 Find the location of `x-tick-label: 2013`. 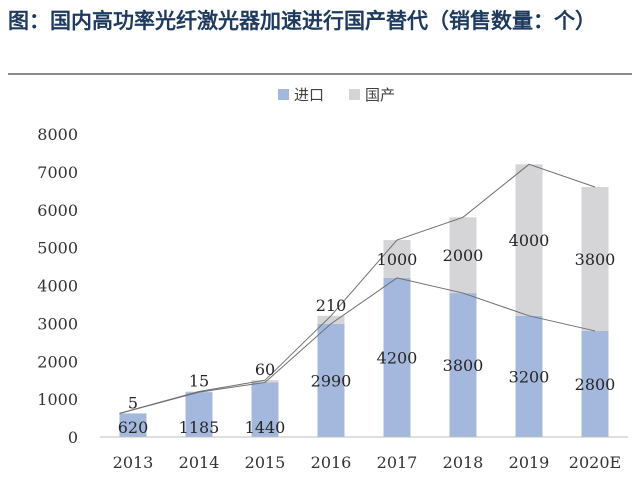

x-tick-label: 2013 is located at coordinates (133, 462).